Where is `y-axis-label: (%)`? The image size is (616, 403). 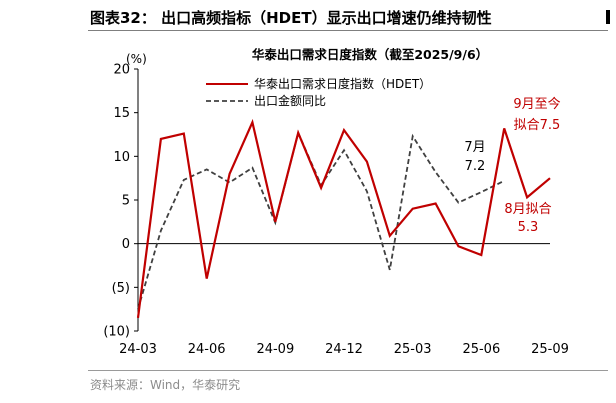
y-axis-label: (%) is located at coordinates (136, 59).